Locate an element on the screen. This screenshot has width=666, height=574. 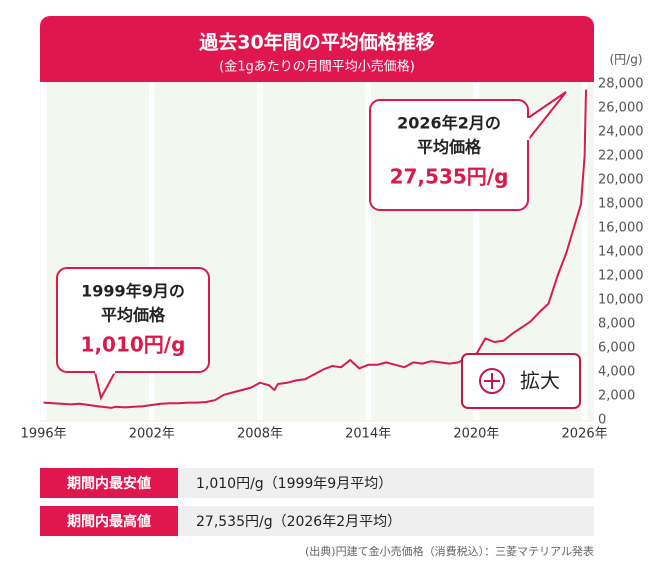
chart-title: 過去30年間の平均価格推移 is located at coordinates (316, 42).